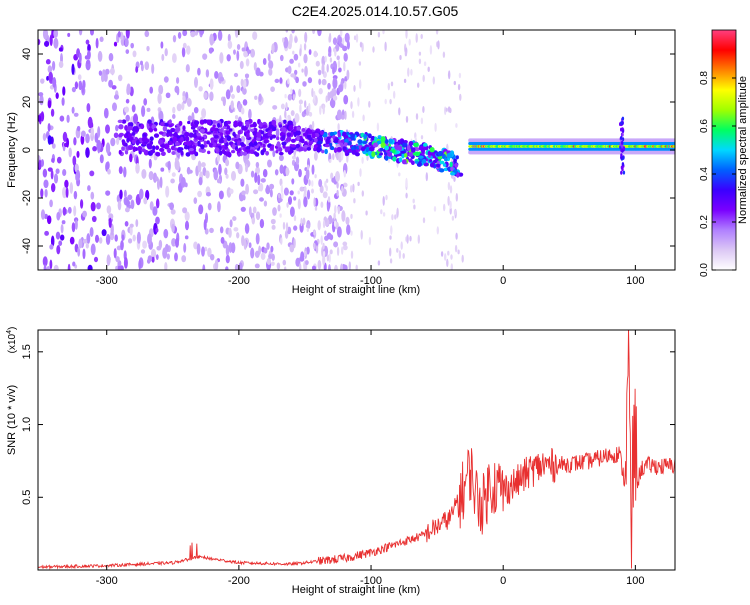 The image size is (750, 605). What do you see at coordinates (743, 150) in the screenshot?
I see `colorbar-label: Normalized spectral amplitude` at bounding box center [743, 150].